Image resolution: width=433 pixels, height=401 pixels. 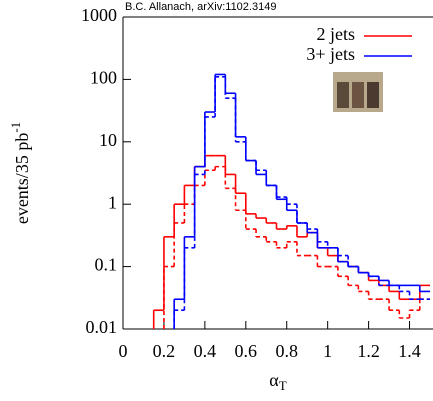 I want to click on y-label-main: events/35 pb, so click(x=22, y=179).